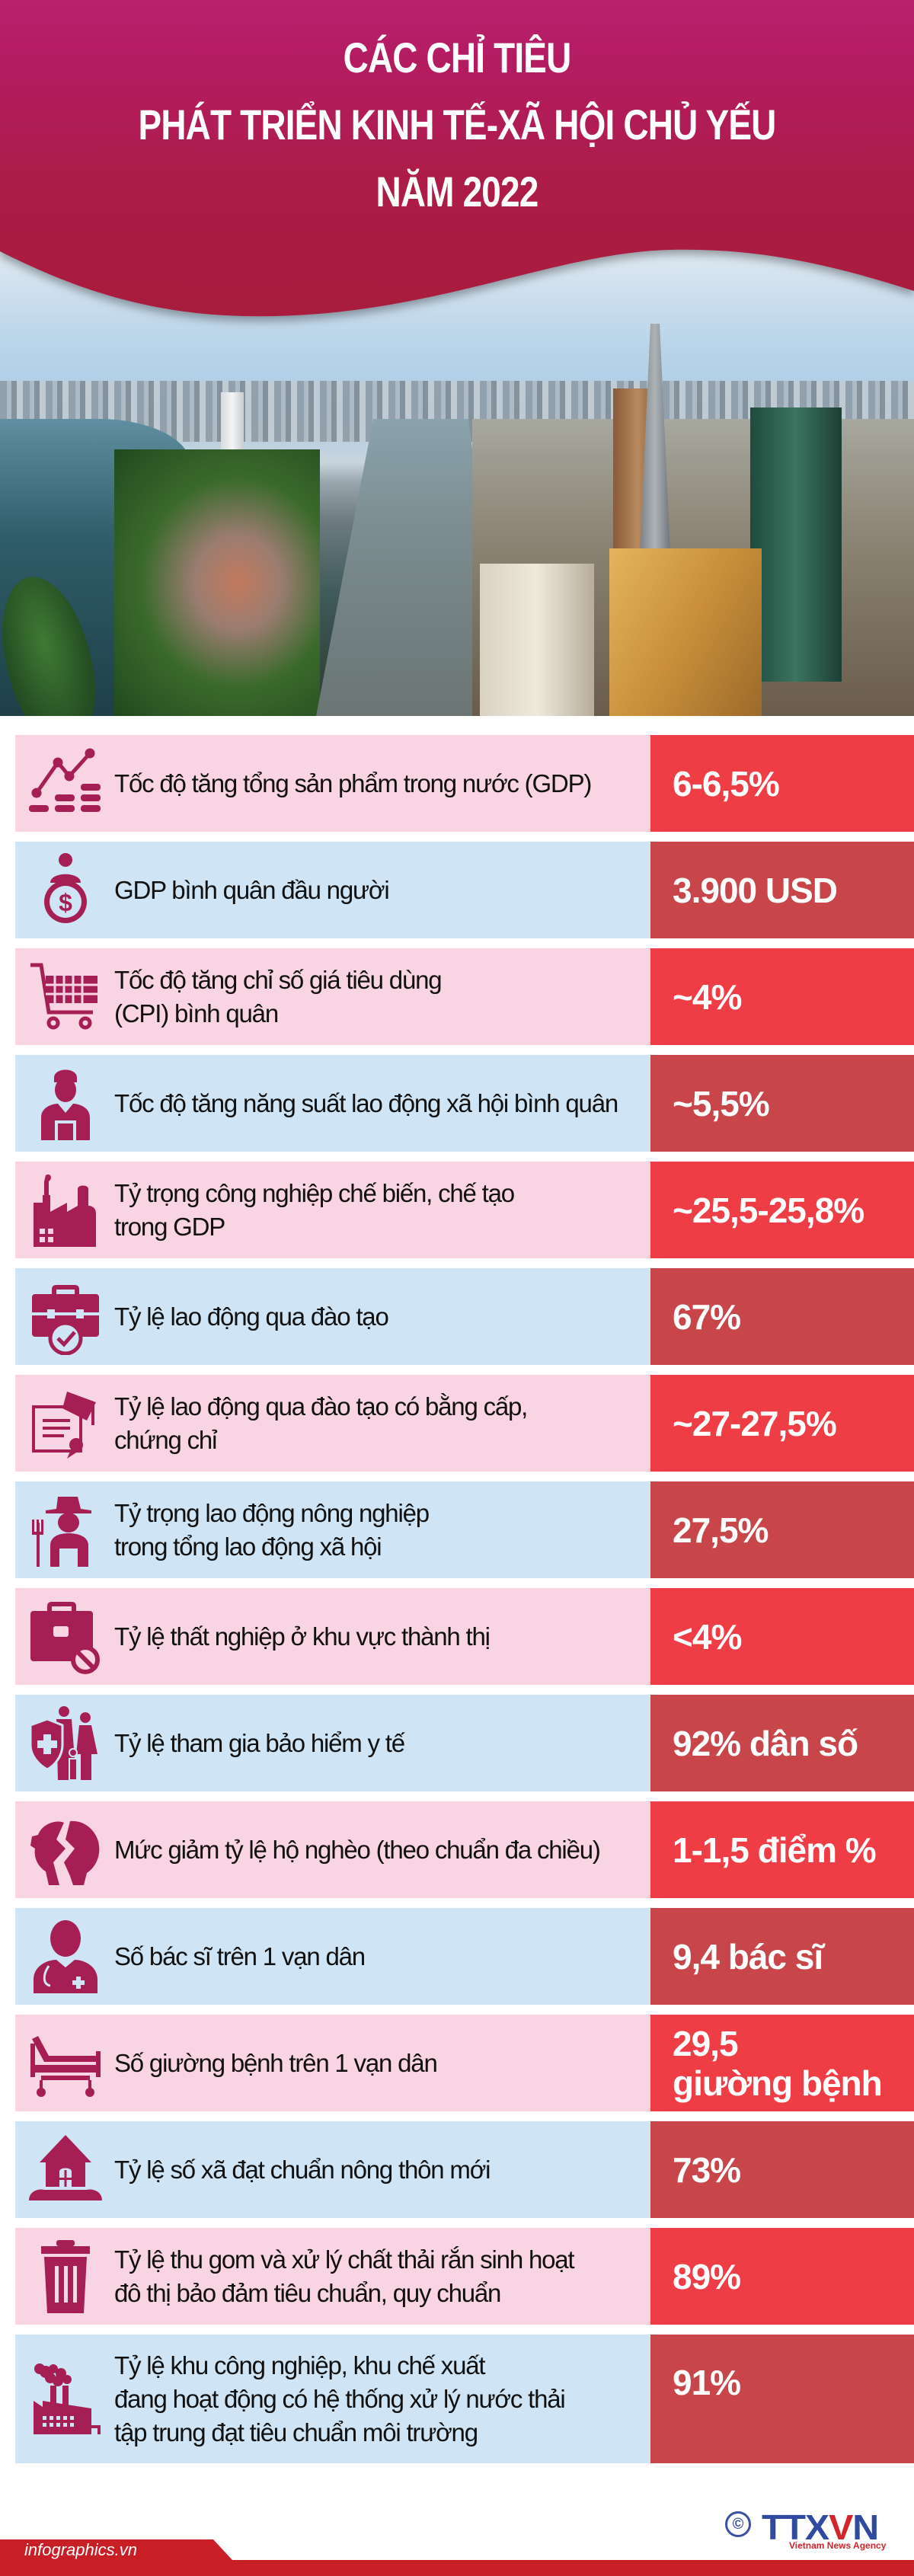  I want to click on indicator-value: 3.900 USD, so click(782, 890).